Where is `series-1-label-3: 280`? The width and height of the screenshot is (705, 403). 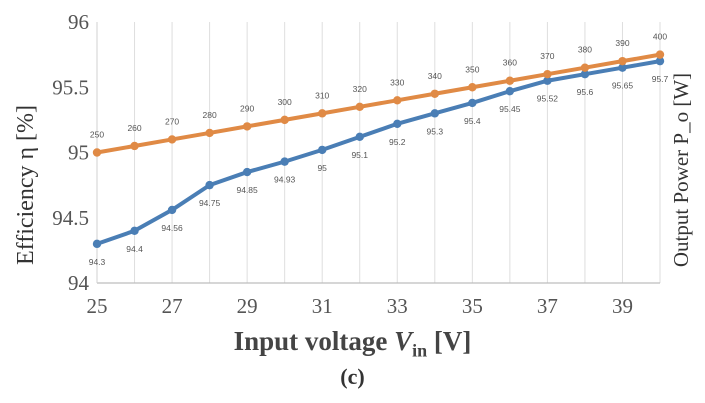
series-1-label-3: 280 is located at coordinates (210, 115).